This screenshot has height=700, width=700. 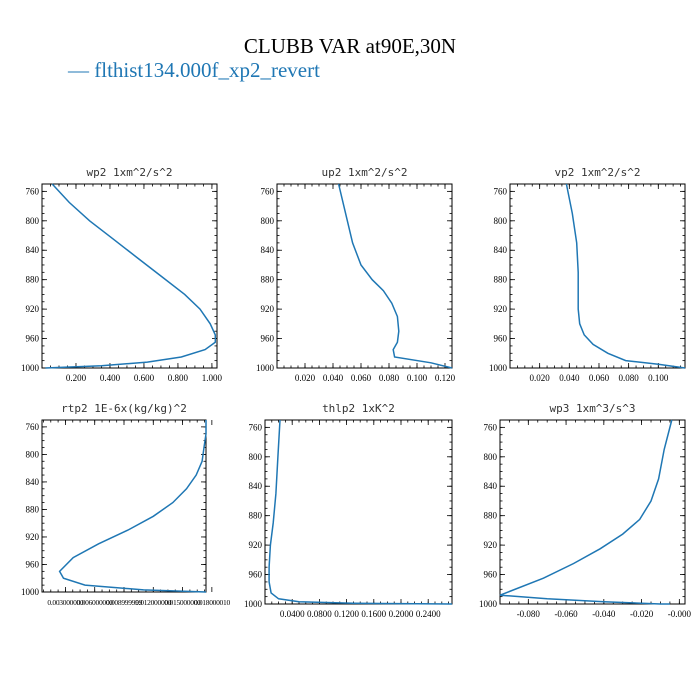 What do you see at coordinates (95, 602) in the screenshot?
I see `x-tick-label: 0.006000000` at bounding box center [95, 602].